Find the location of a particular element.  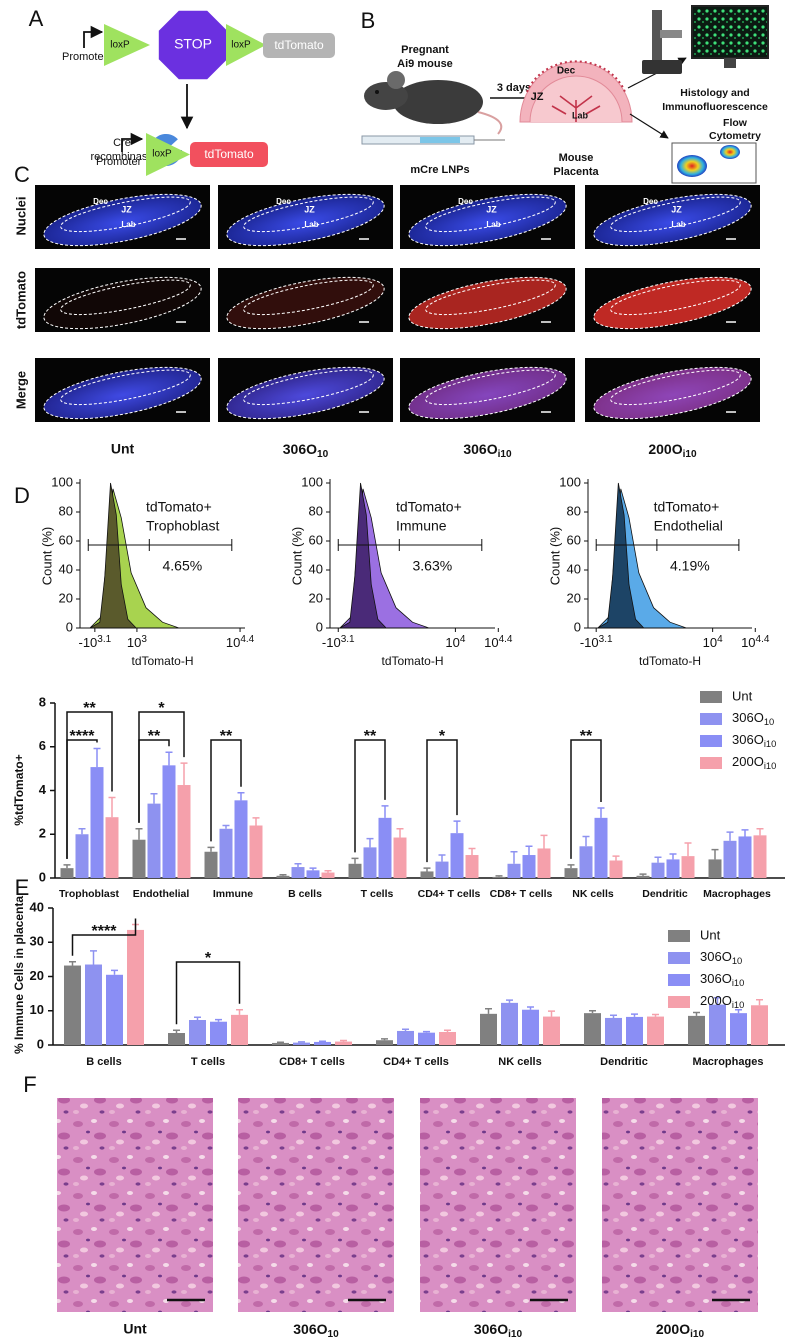

text-part: i10 is located at coordinates (770, 744).